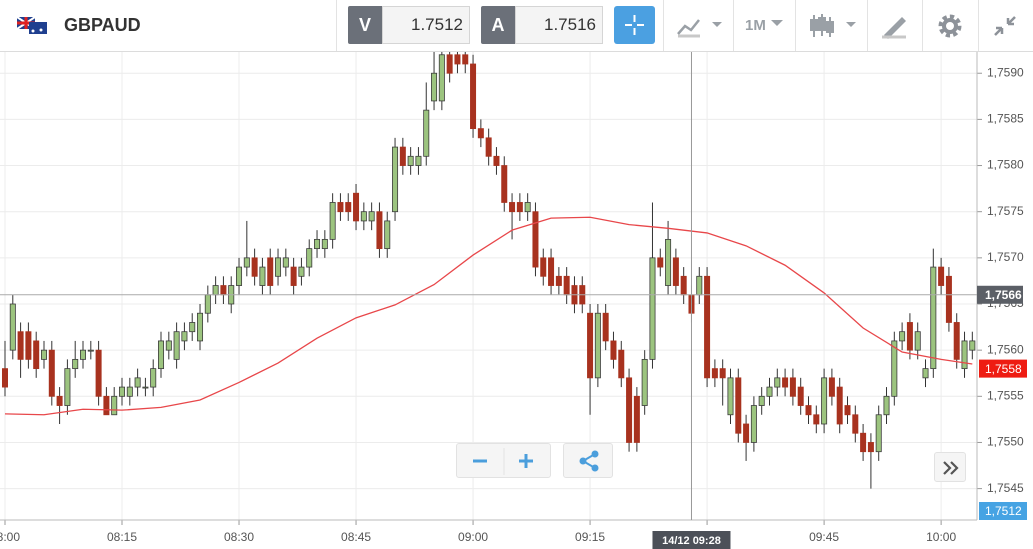  Describe the element at coordinates (1003, 295) in the screenshot. I see `crosshair-y-label: 1,7566` at that location.